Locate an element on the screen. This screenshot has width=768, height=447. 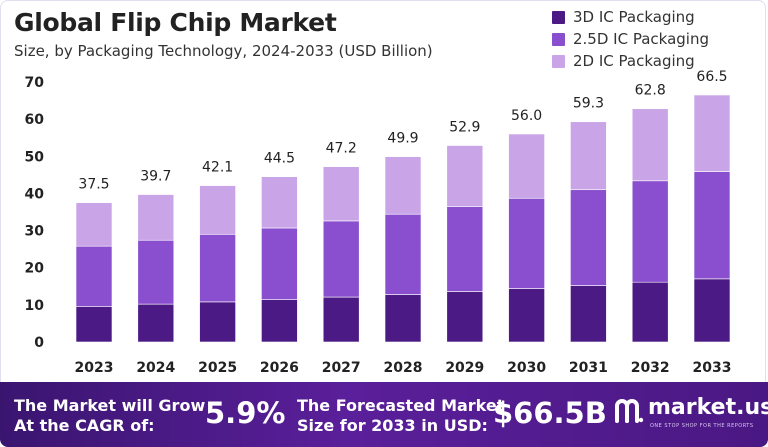
x-tick-label-2032: 2032 is located at coordinates (650, 368).